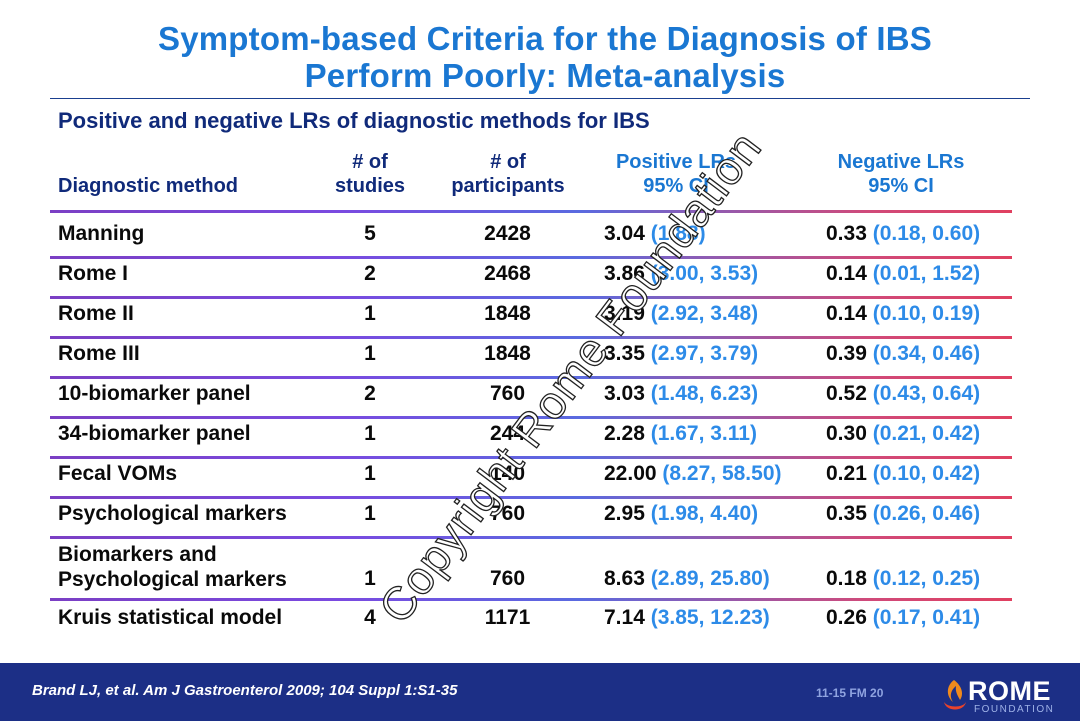 The width and height of the screenshot is (1080, 721). Describe the element at coordinates (955, 695) in the screenshot. I see `rome-foundation-logo-icon` at that location.